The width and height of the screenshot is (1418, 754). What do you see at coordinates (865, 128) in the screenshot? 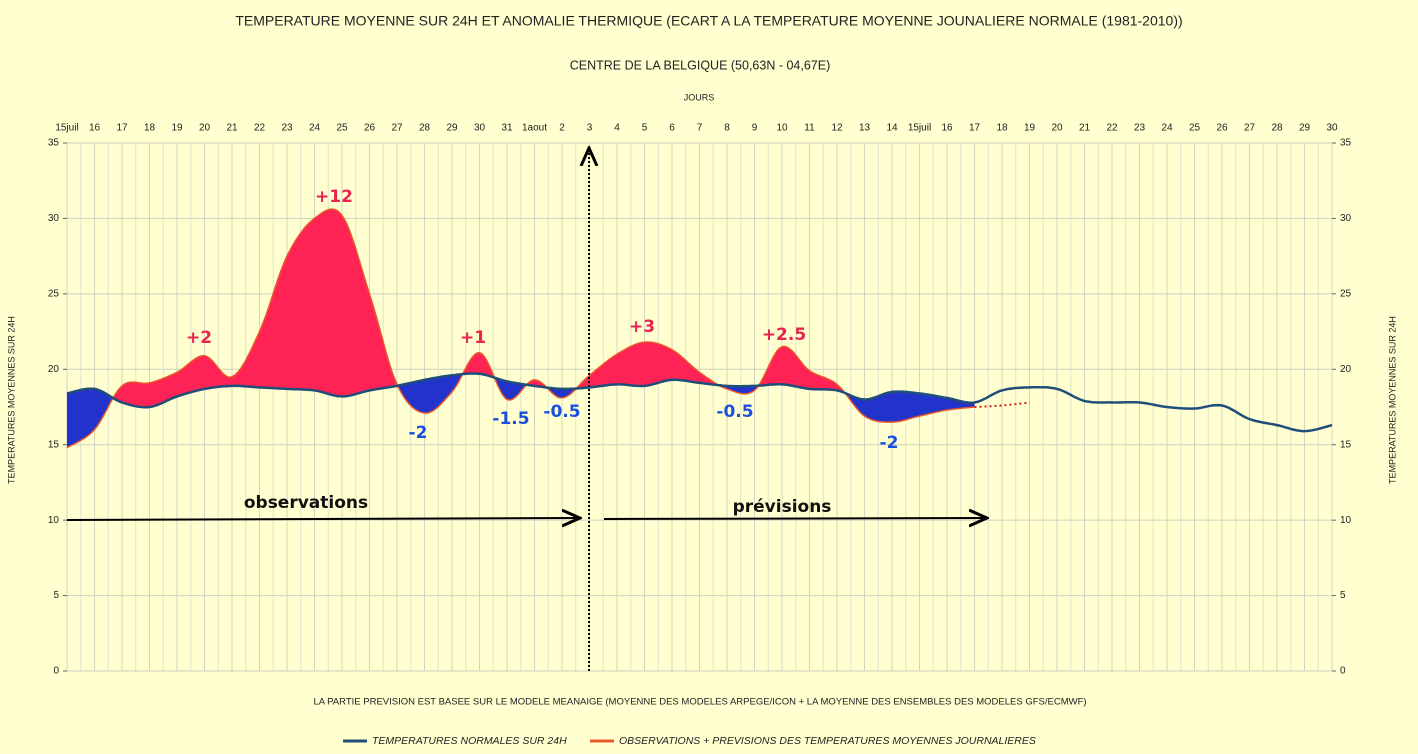
I see `x-tick-label: 13` at bounding box center [865, 128].